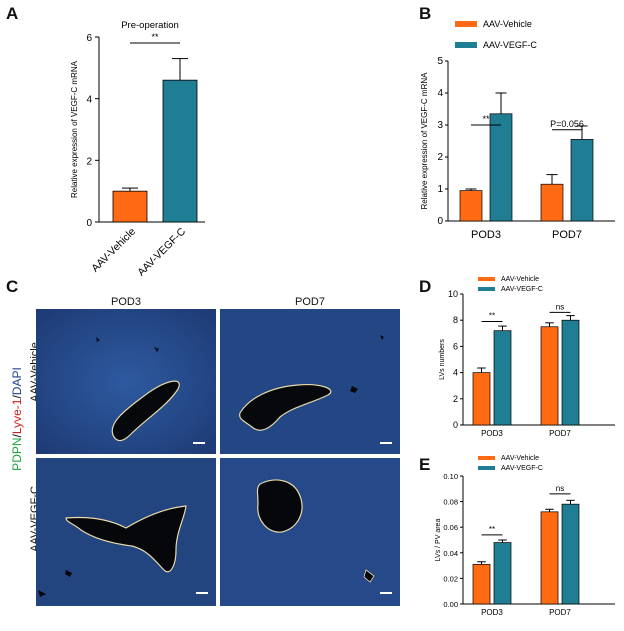 This screenshot has width=624, height=631. I want to click on chart-d-ylabel: LVs numbers, so click(442, 359).